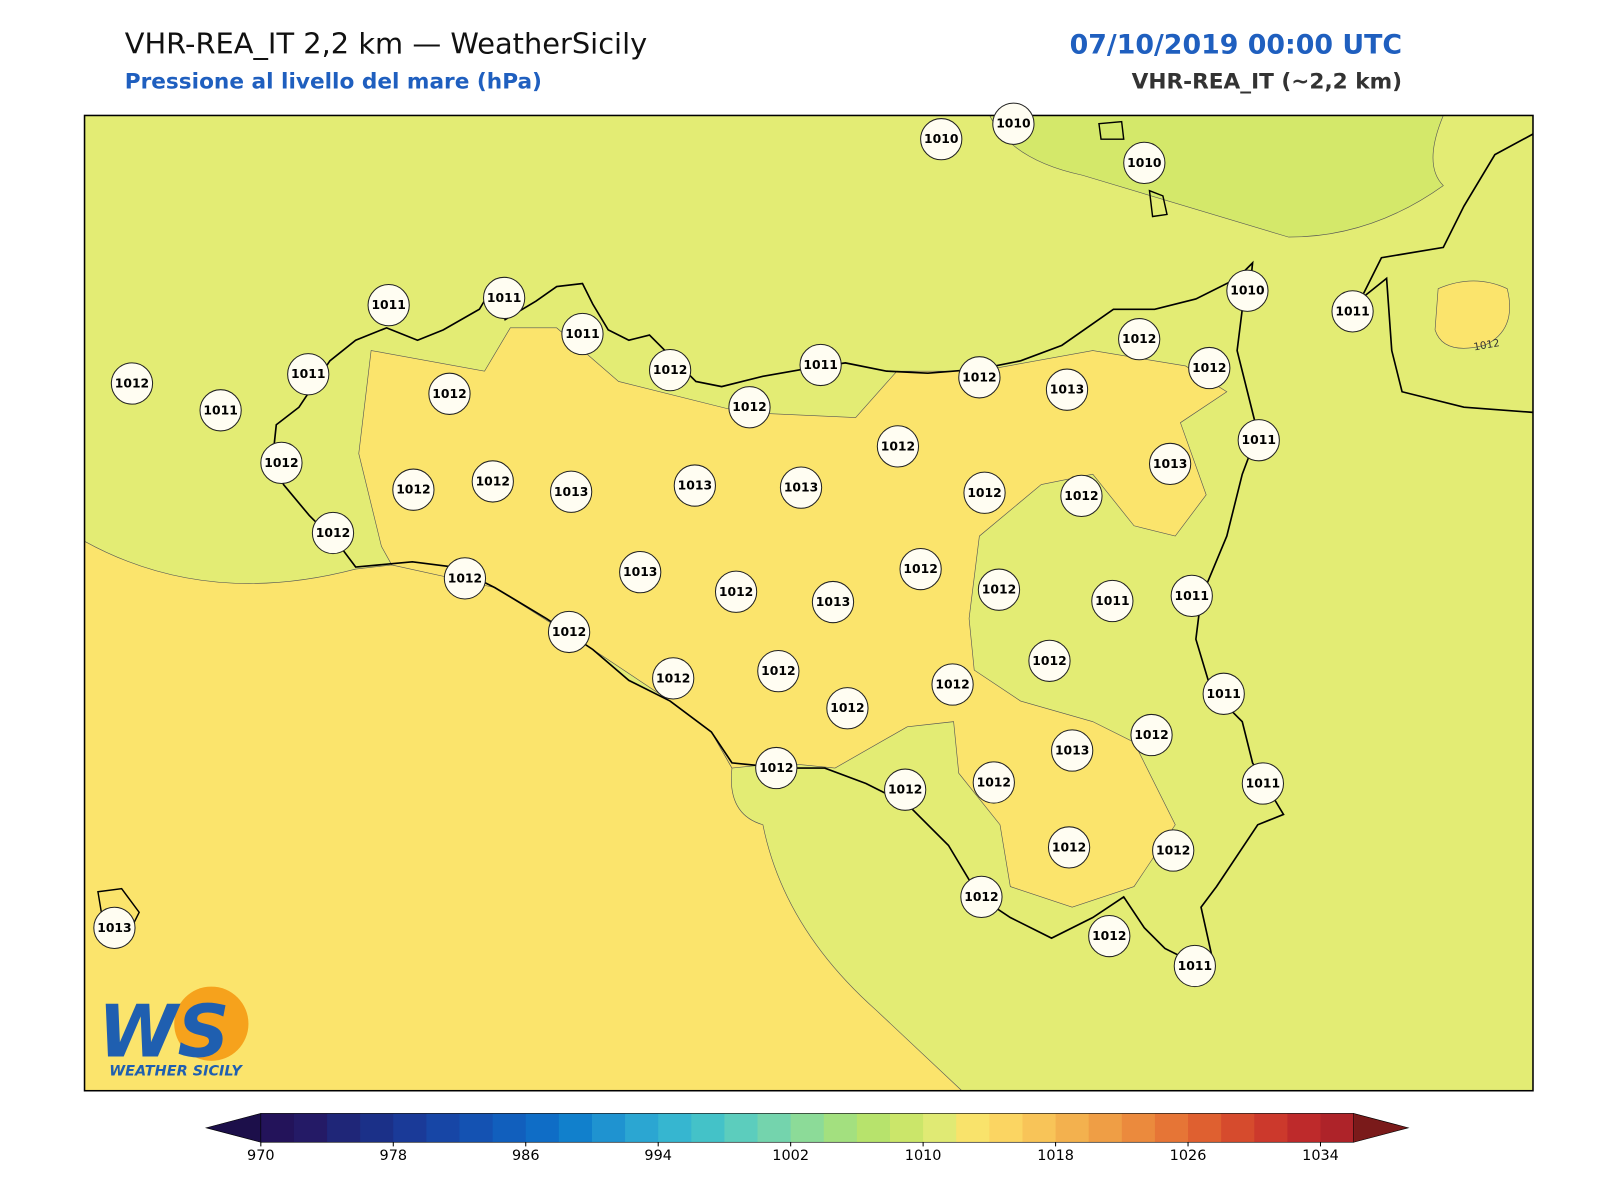 The height and width of the screenshot is (1200, 1600). I want to click on contour-label: 1012, so click(1487, 345).